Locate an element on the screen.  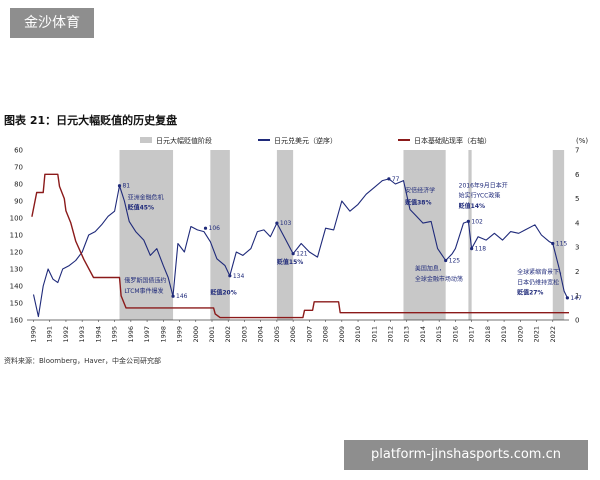
x-tick-label-6: 1996 is located at coordinates (131, 334).